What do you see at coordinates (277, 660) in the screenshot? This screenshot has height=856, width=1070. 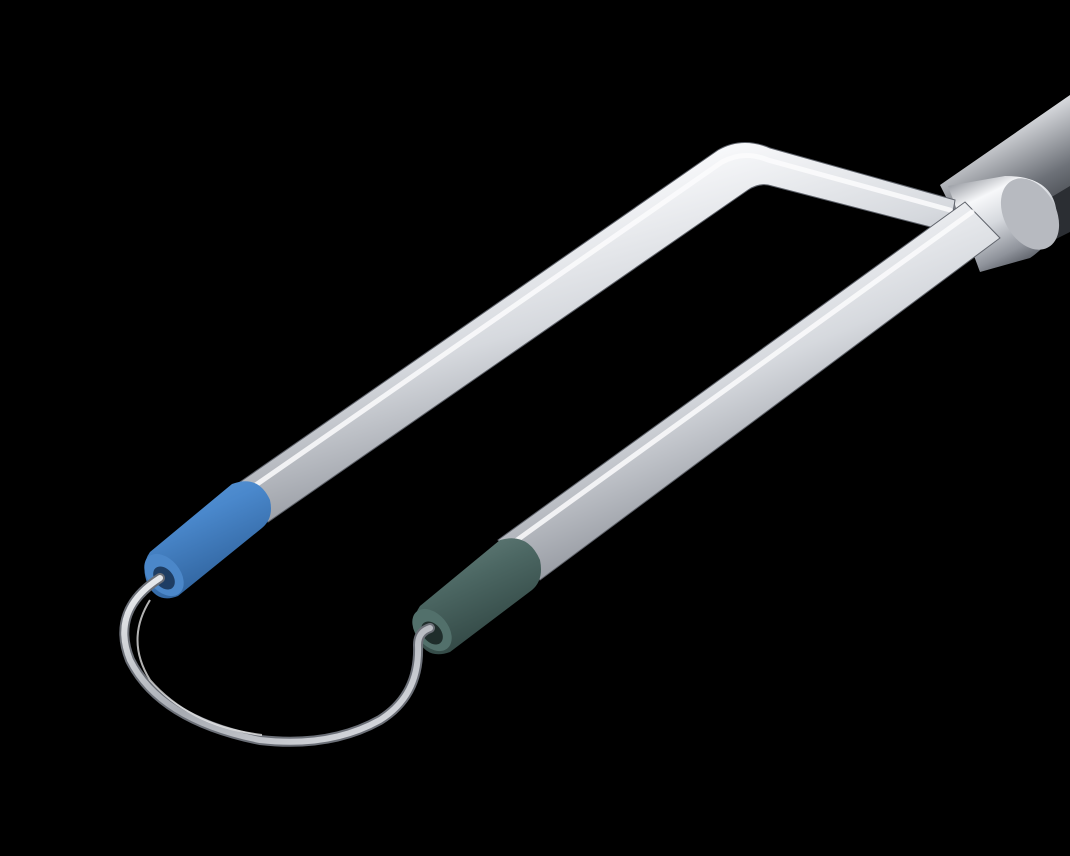 I see `wire-loop-electrode` at bounding box center [277, 660].